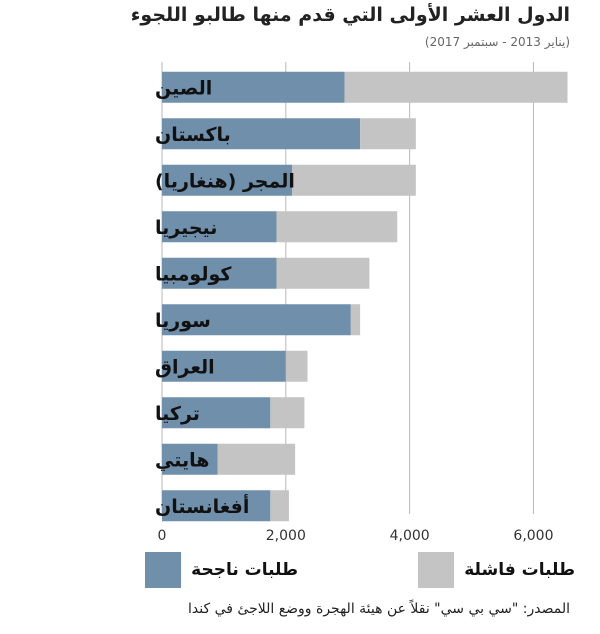  What do you see at coordinates (286, 536) in the screenshot?
I see `x-tick-label: 2,000` at bounding box center [286, 536].